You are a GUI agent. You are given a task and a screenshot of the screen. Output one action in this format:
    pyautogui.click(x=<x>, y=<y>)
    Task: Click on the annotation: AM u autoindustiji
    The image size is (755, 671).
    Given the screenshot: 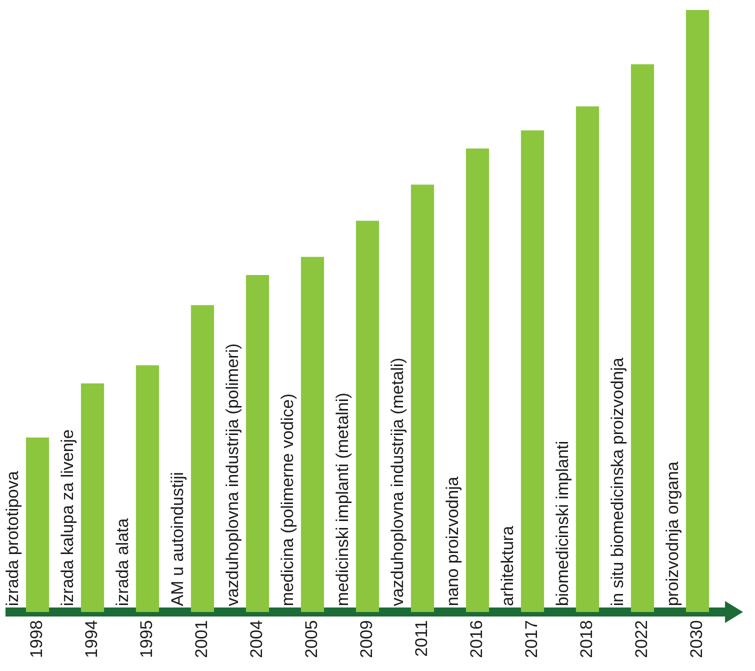 What is the action you would take?
    pyautogui.click(x=178, y=539)
    